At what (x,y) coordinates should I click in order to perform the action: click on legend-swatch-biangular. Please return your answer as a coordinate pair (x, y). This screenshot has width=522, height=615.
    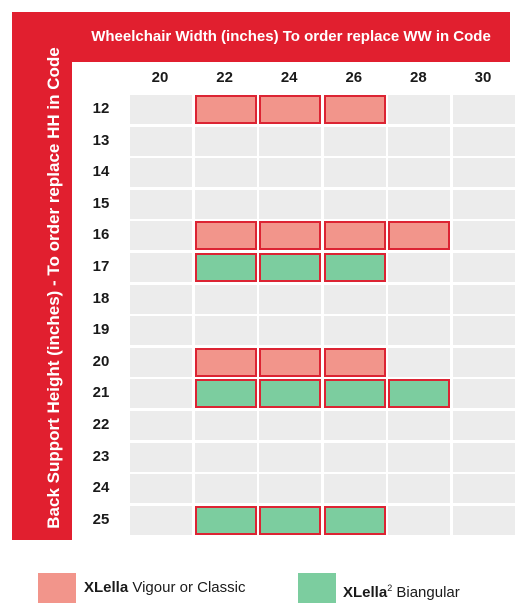
    Looking at the image, I should click on (317, 588).